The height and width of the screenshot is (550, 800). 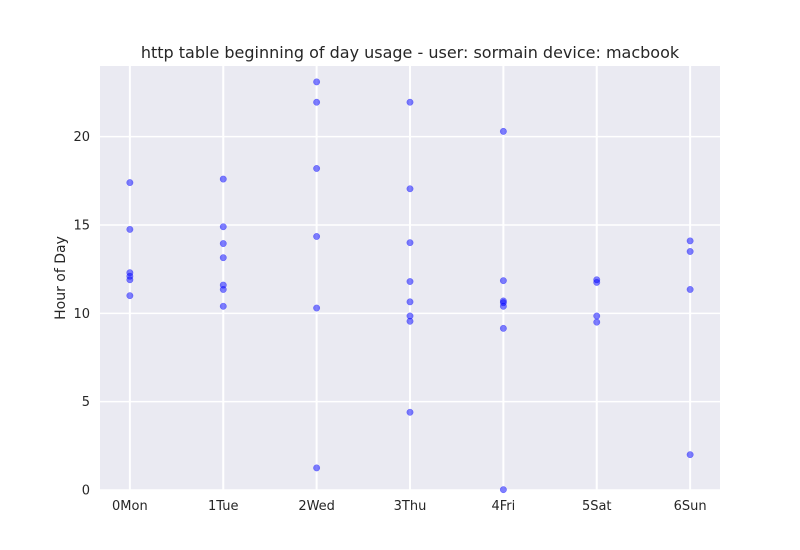 What do you see at coordinates (81, 137) in the screenshot?
I see `y-tick-label: 20` at bounding box center [81, 137].